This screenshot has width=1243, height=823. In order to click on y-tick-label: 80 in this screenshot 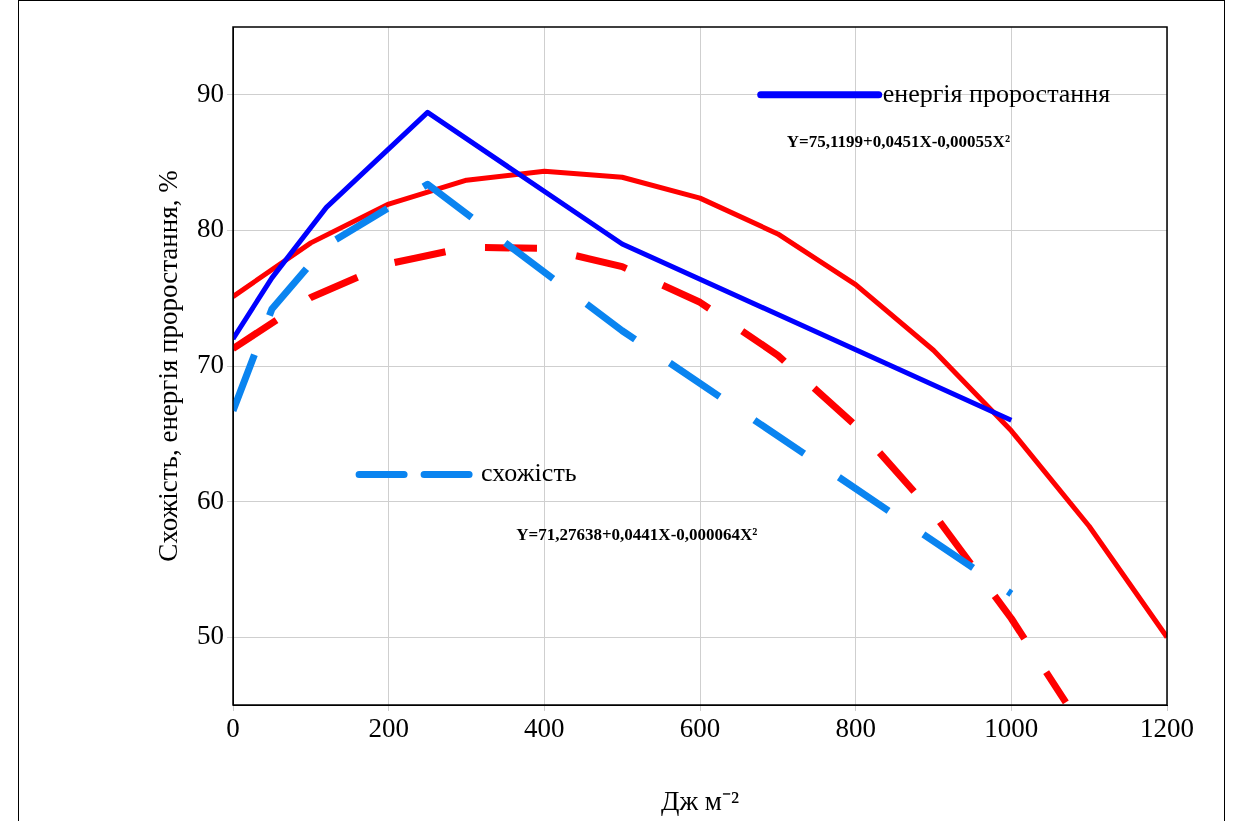, I will do `click(210, 228)`.